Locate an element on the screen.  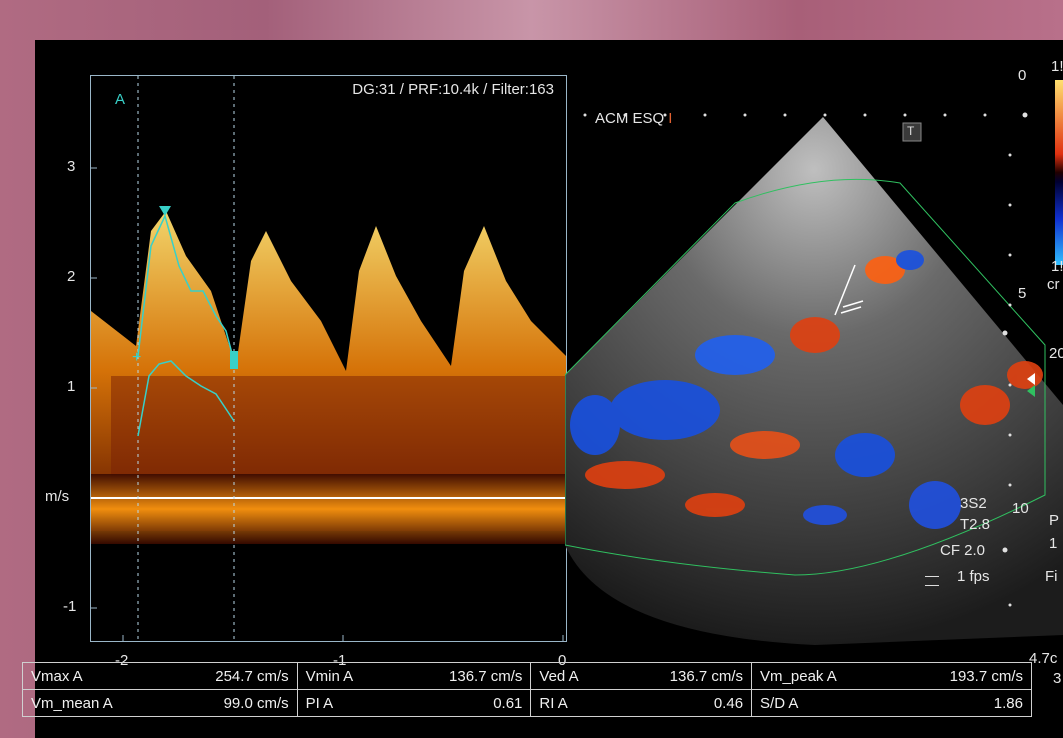
depth-5: 5 is located at coordinates (1022, 293).